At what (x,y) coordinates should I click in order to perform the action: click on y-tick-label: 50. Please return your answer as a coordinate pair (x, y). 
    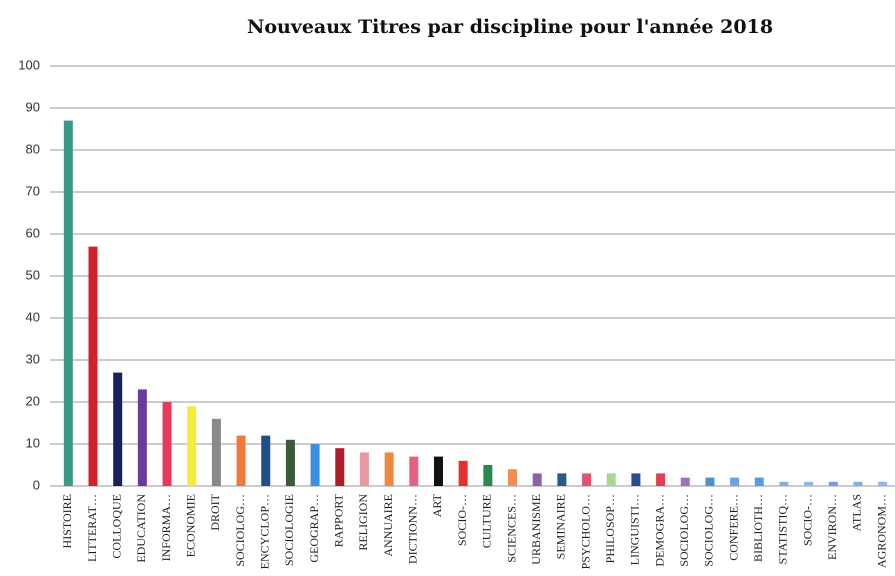
    Looking at the image, I should click on (33, 274).